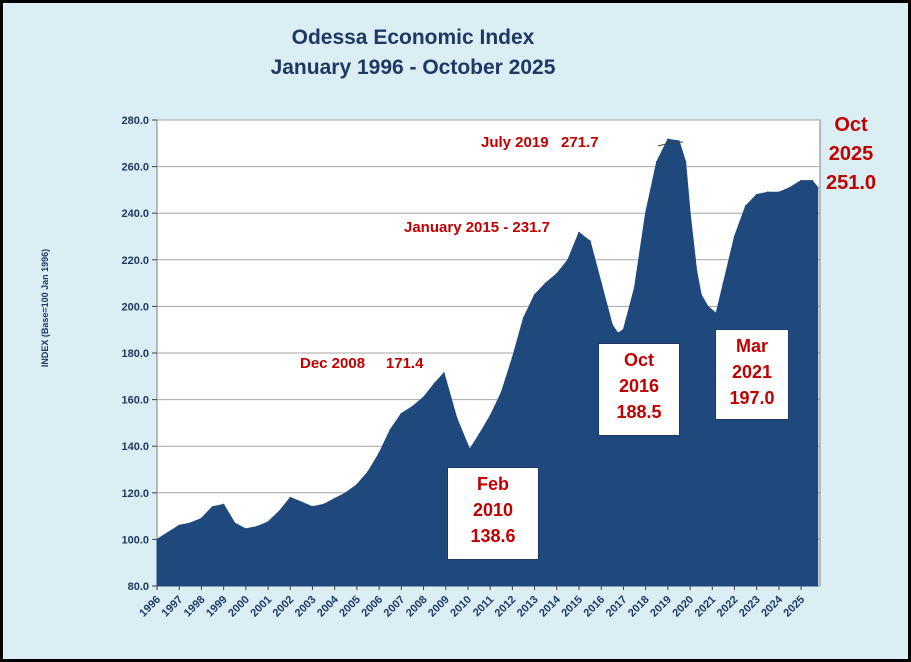 The width and height of the screenshot is (911, 662). Describe the element at coordinates (728, 607) in the screenshot. I see `x-tick-label-26: 2022` at that location.